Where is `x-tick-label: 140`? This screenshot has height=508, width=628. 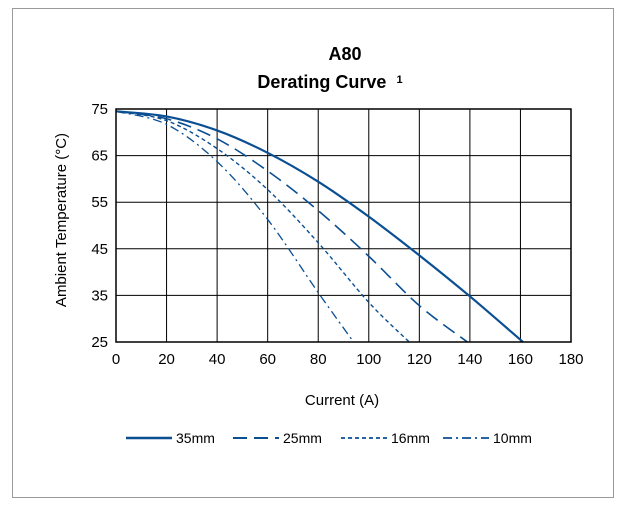
x-tick-label: 140 is located at coordinates (469, 359).